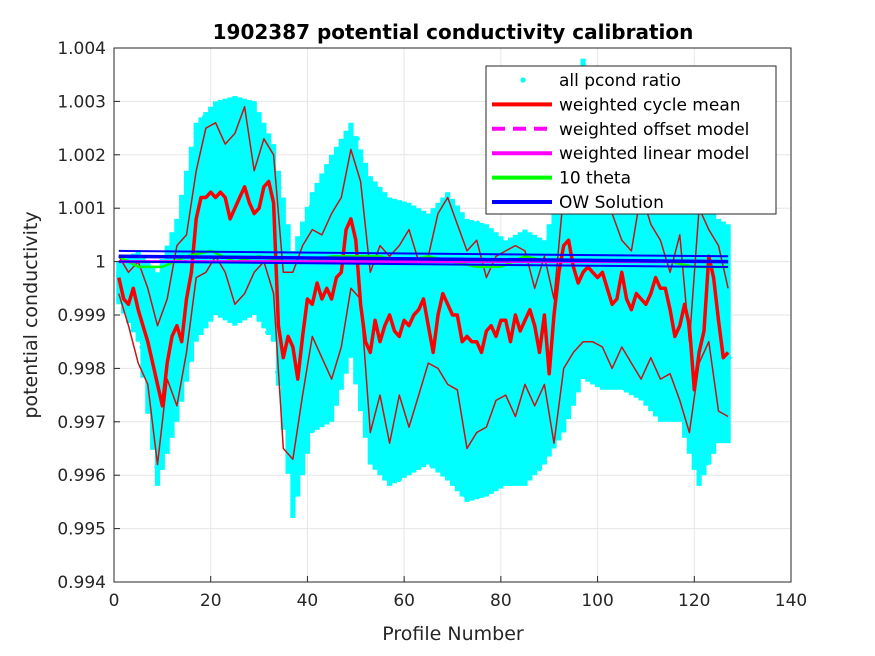  I want to click on y-tick-label: 0.997, so click(81, 423).